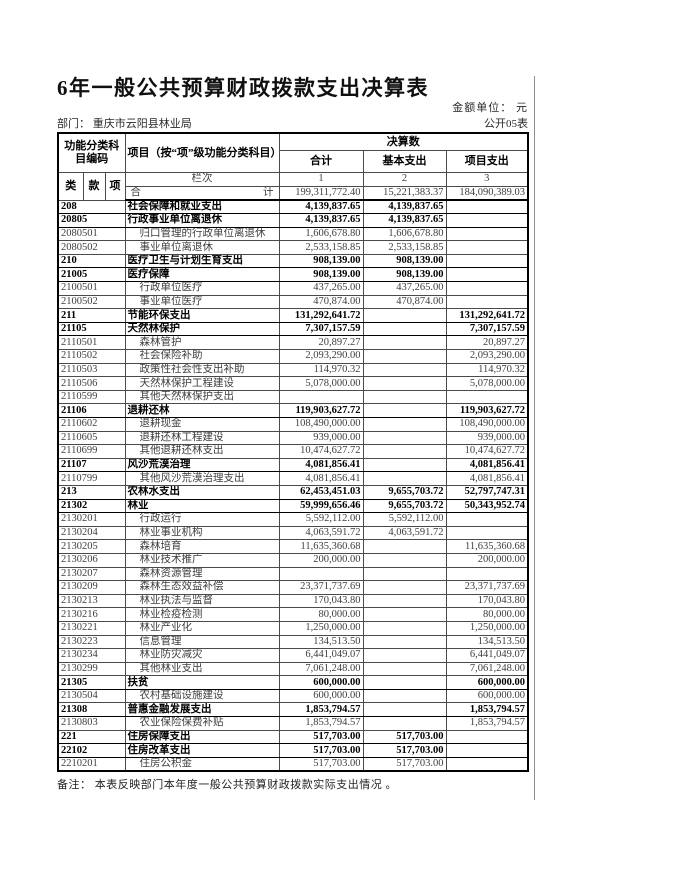 This screenshot has height=880, width=680. What do you see at coordinates (91, 533) in the screenshot?
I see `row-code: 2130204` at bounding box center [91, 533].